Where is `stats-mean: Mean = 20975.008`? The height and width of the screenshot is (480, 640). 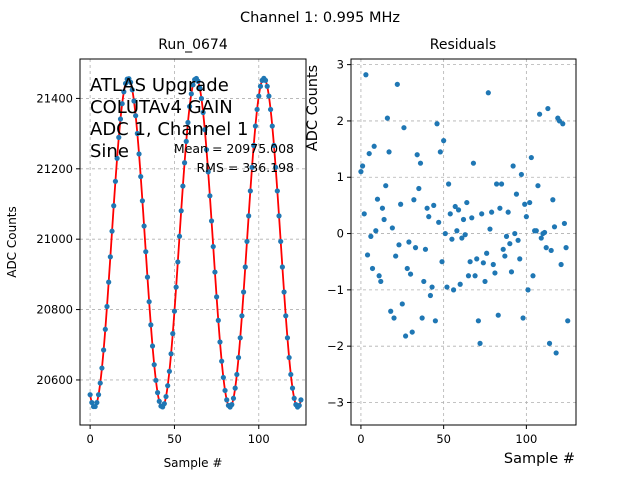
stats-mean: Mean = 20975.008 is located at coordinates (234, 148).